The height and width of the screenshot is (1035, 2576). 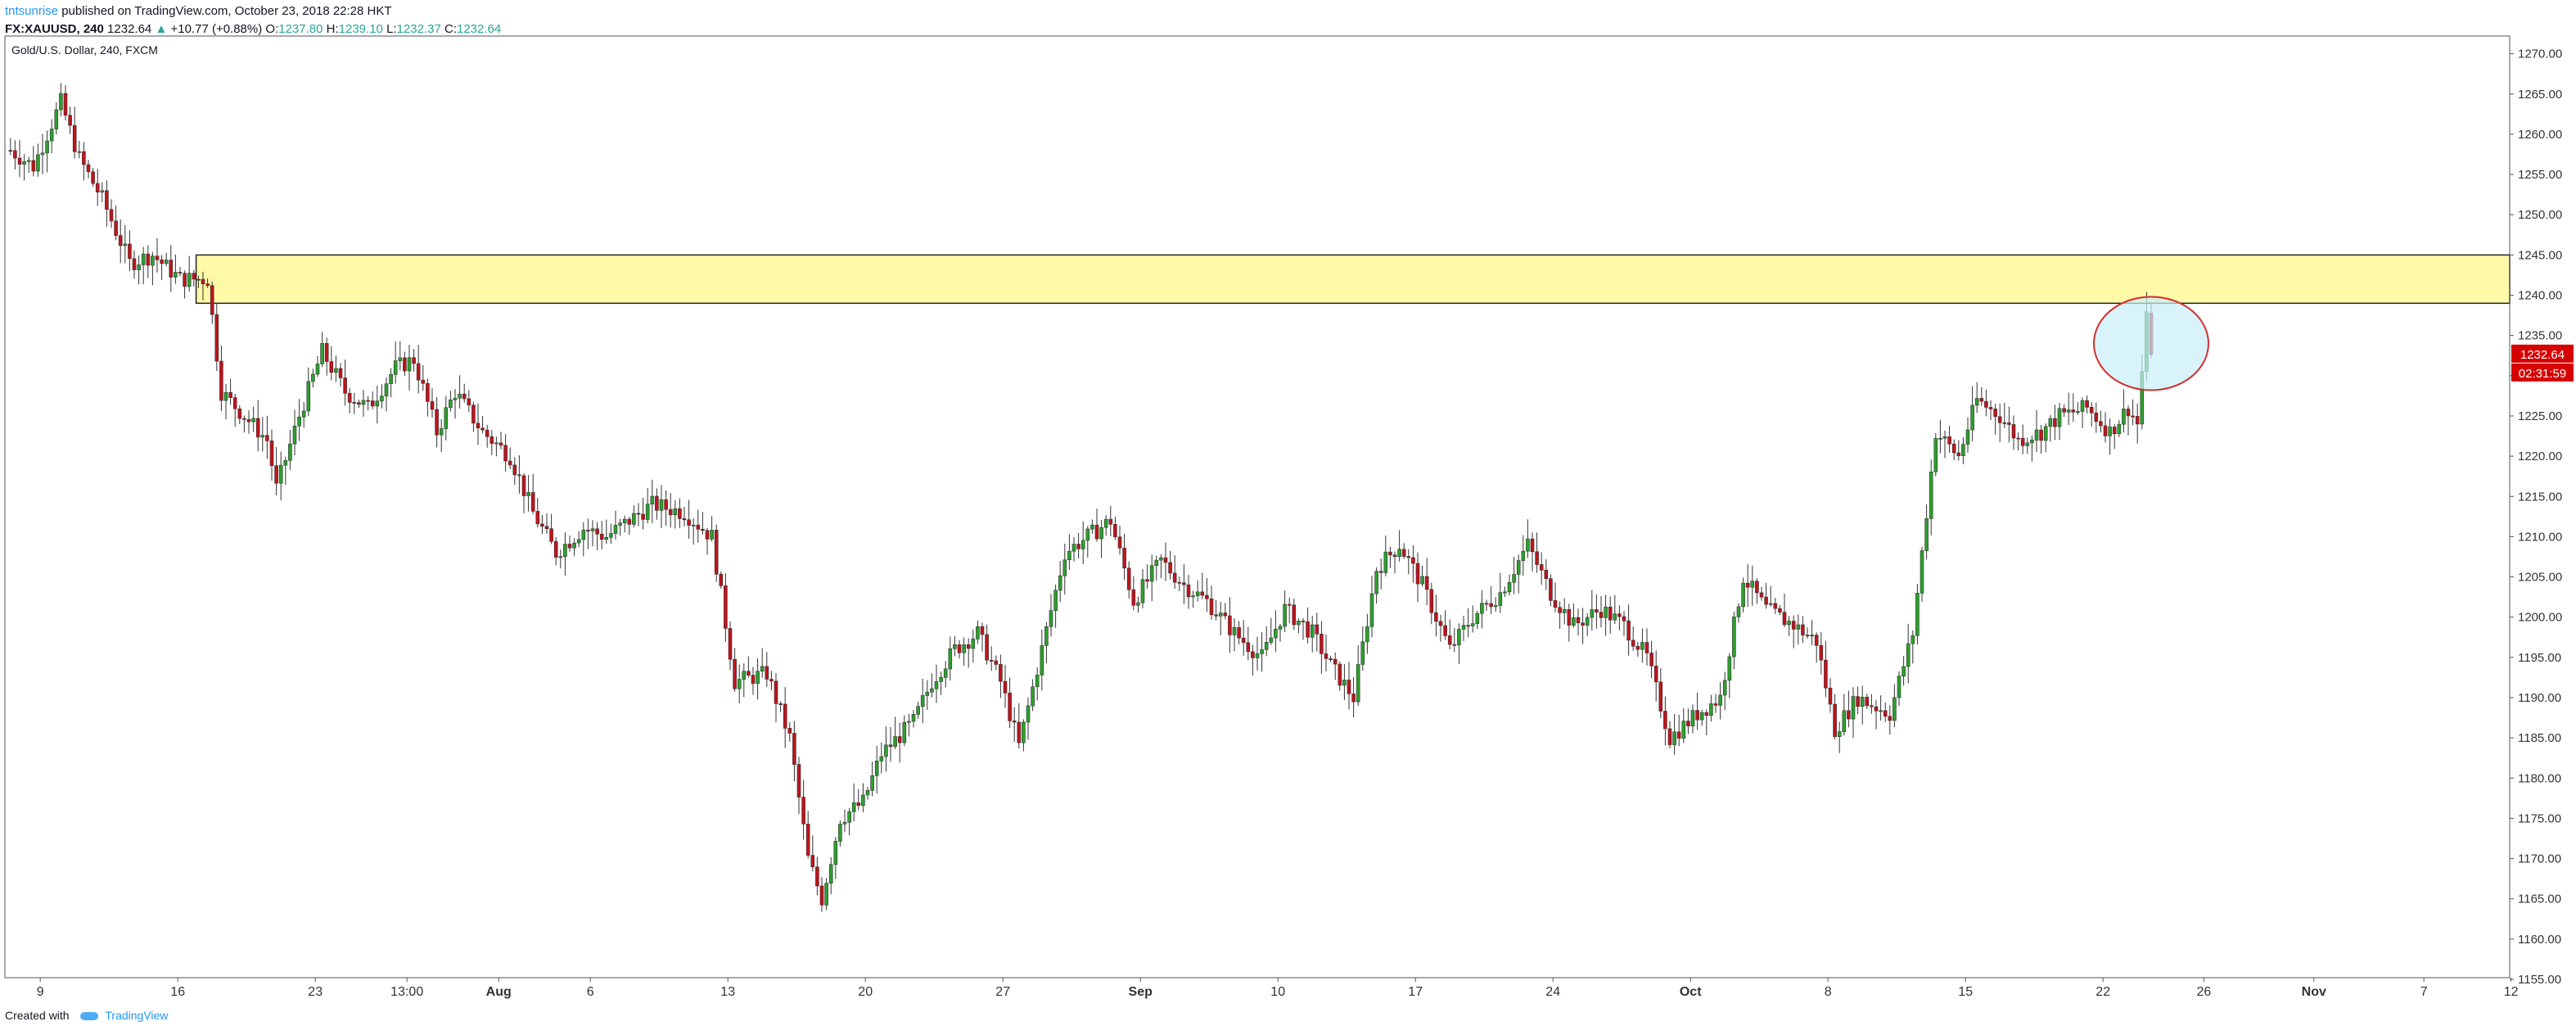 What do you see at coordinates (2103, 992) in the screenshot?
I see `time-tick-label: 22` at bounding box center [2103, 992].